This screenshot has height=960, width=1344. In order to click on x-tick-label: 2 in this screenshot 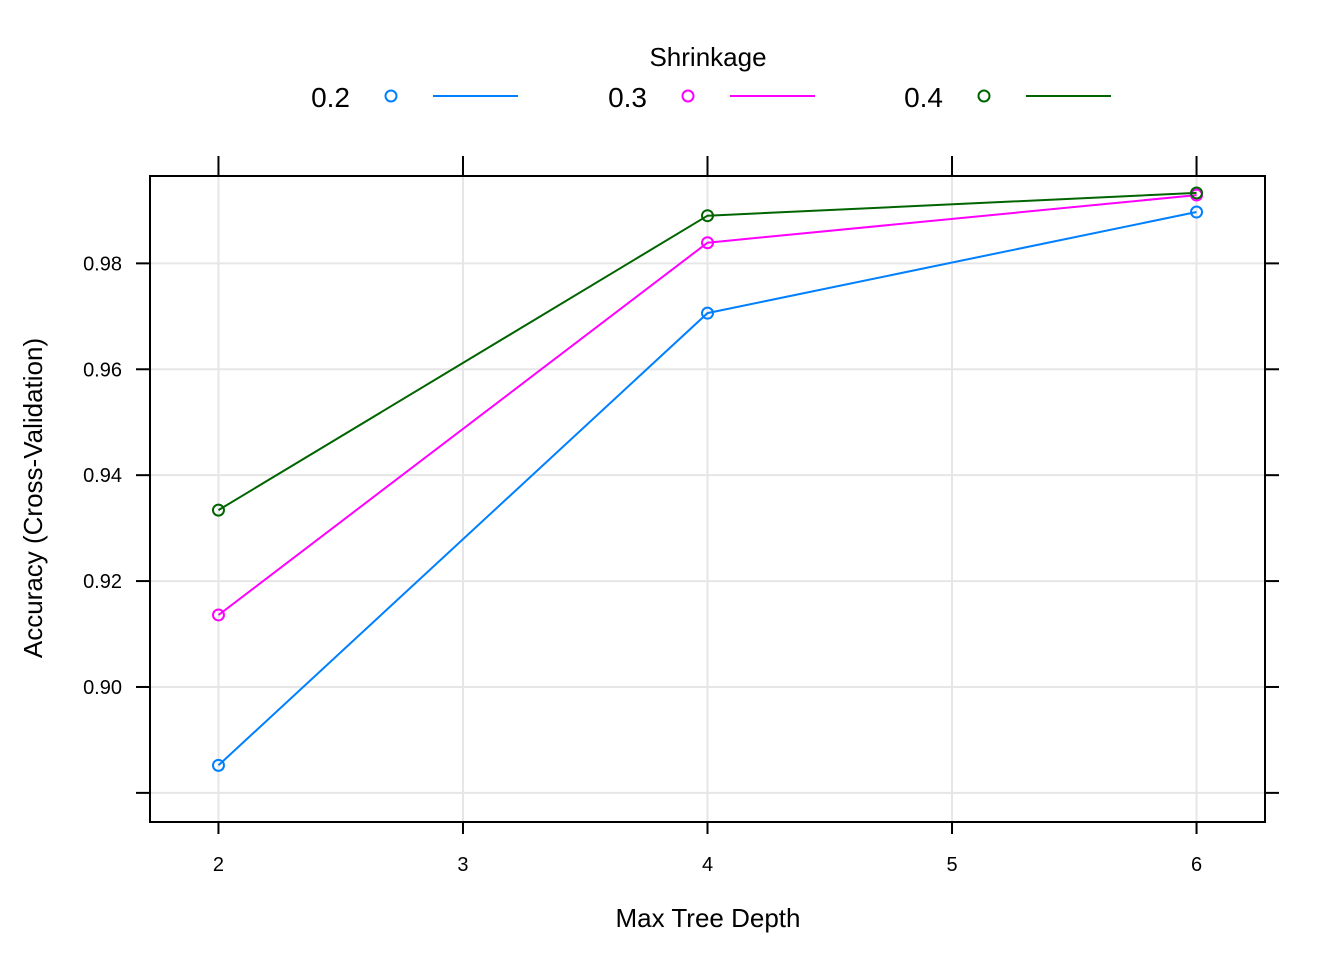, I will do `click(218, 865)`.